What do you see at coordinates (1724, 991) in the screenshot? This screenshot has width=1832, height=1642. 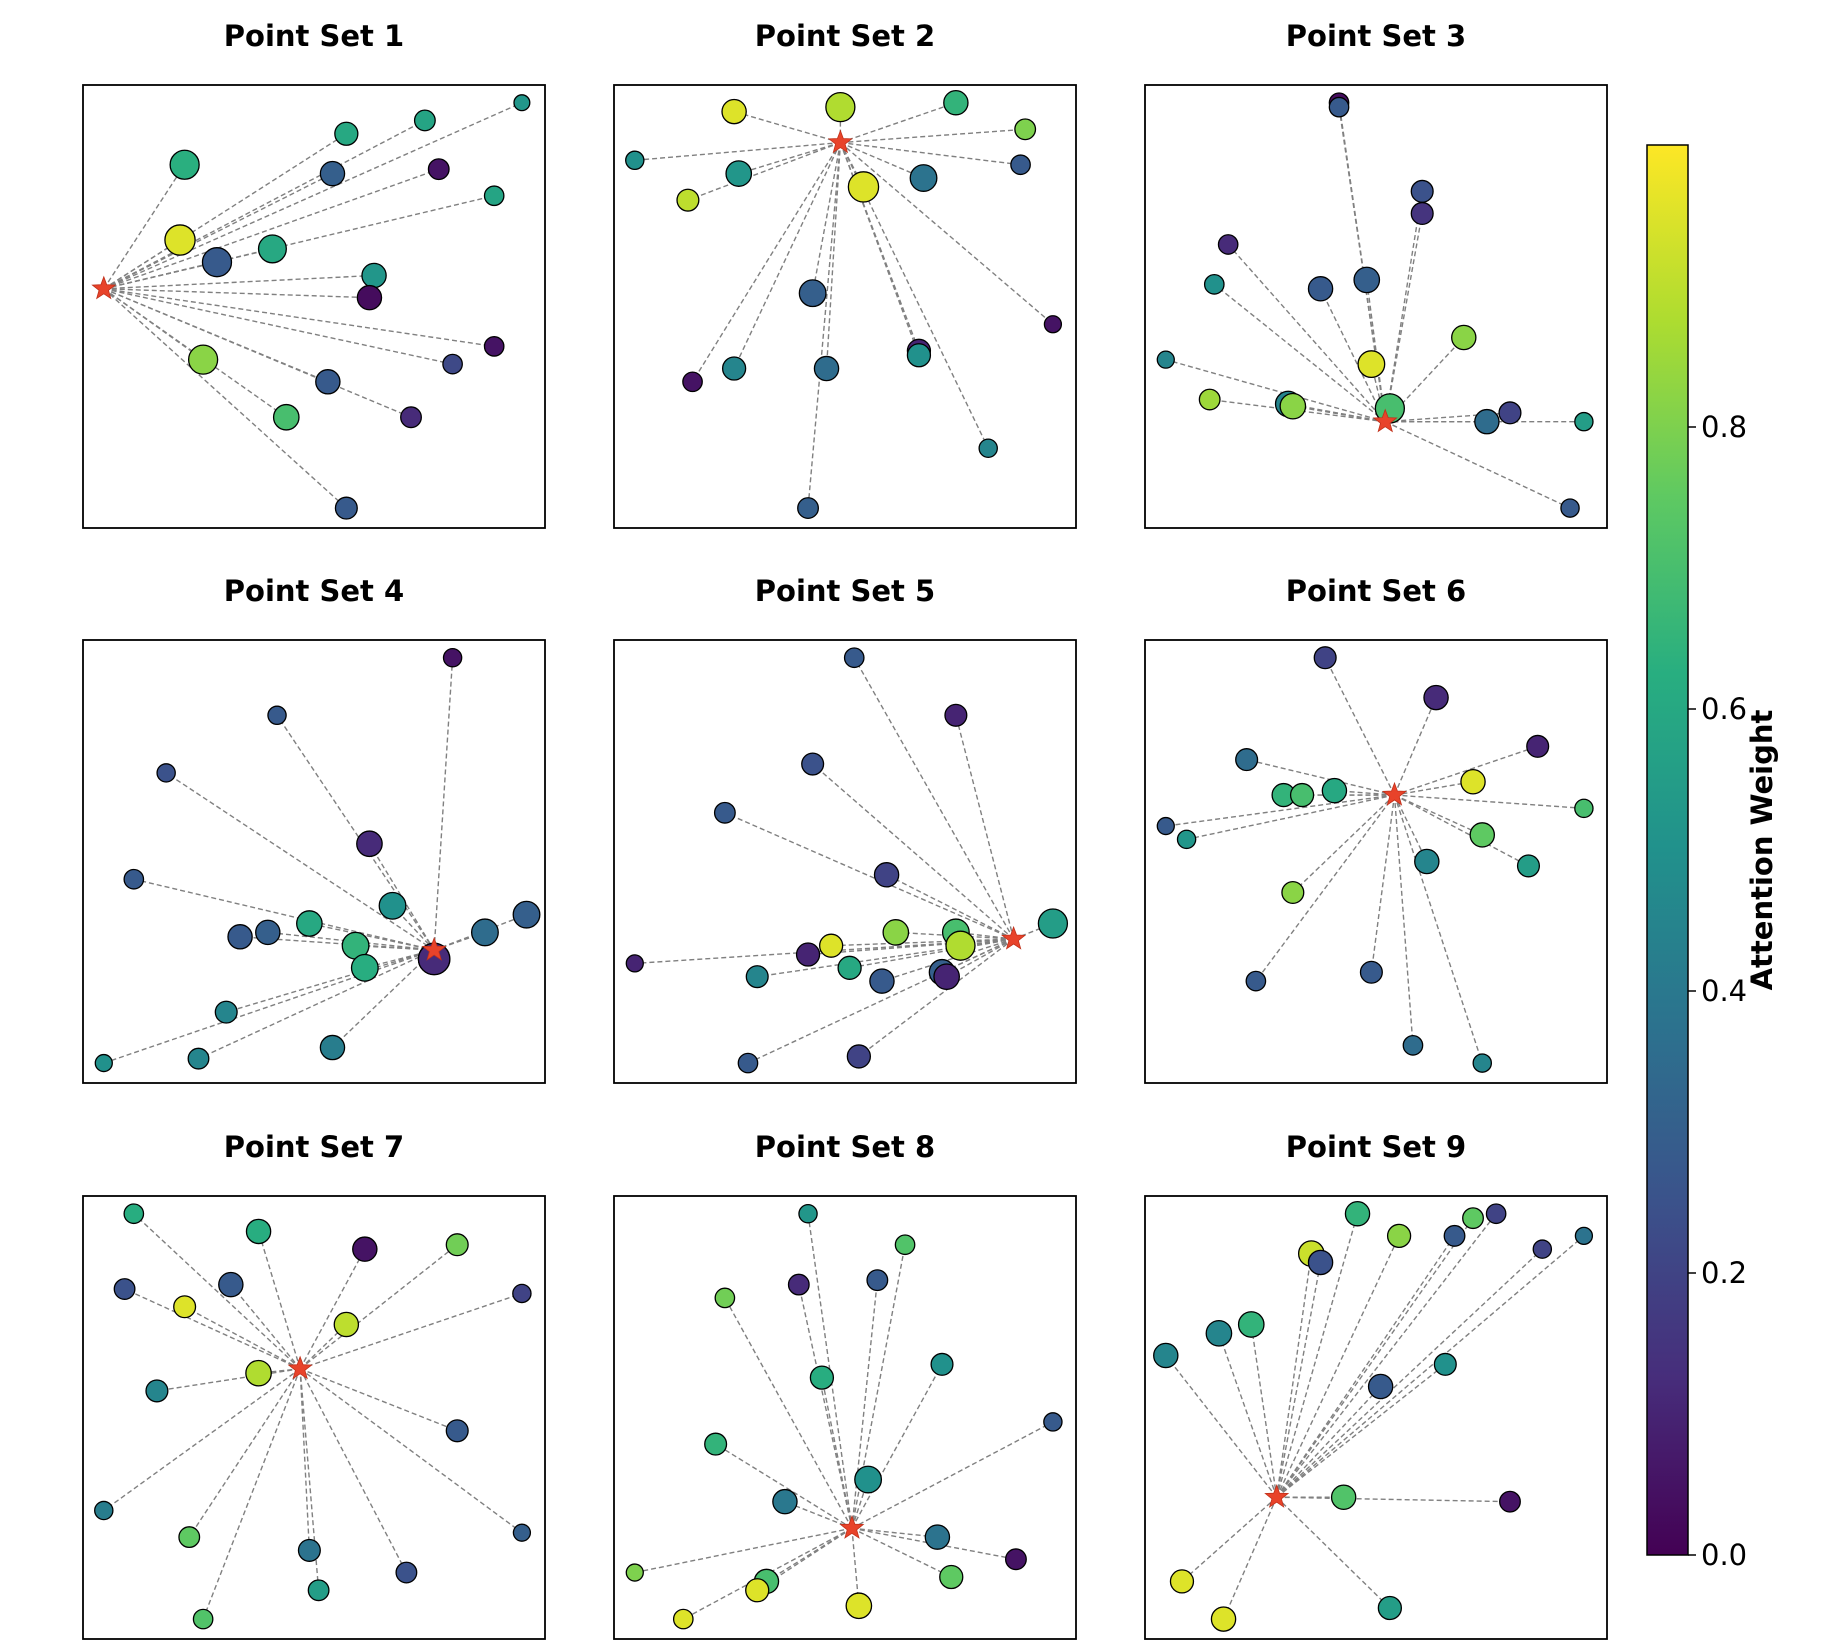 I see `colorbar-tick-label: 0.4` at bounding box center [1724, 991].